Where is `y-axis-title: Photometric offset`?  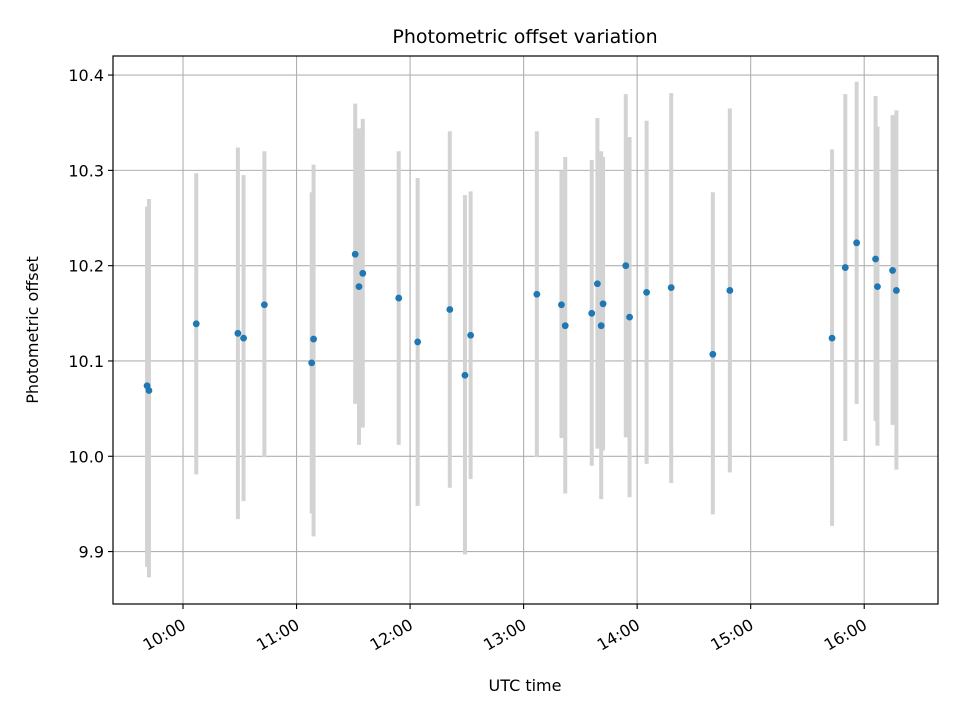 y-axis-title: Photometric offset is located at coordinates (32, 330).